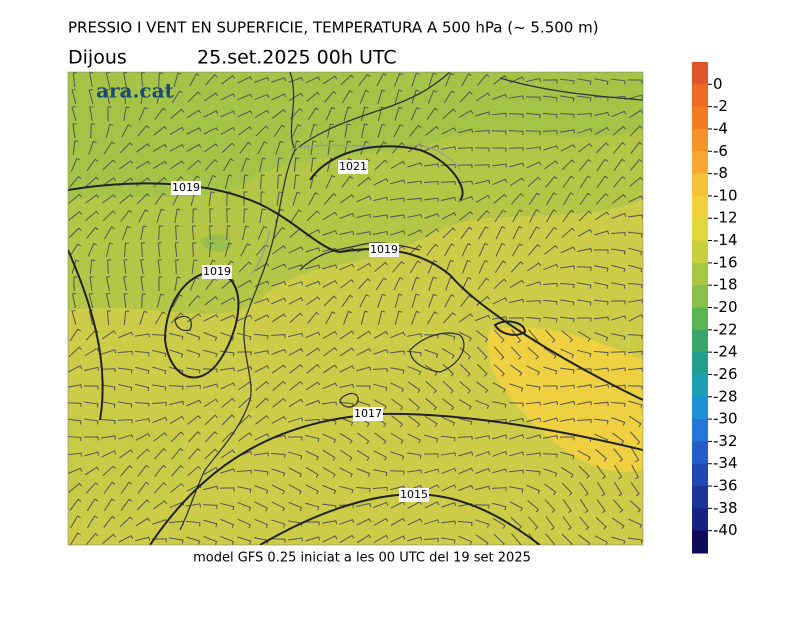 This screenshot has width=800, height=621. I want to click on isobar-label-box, so click(217, 272).